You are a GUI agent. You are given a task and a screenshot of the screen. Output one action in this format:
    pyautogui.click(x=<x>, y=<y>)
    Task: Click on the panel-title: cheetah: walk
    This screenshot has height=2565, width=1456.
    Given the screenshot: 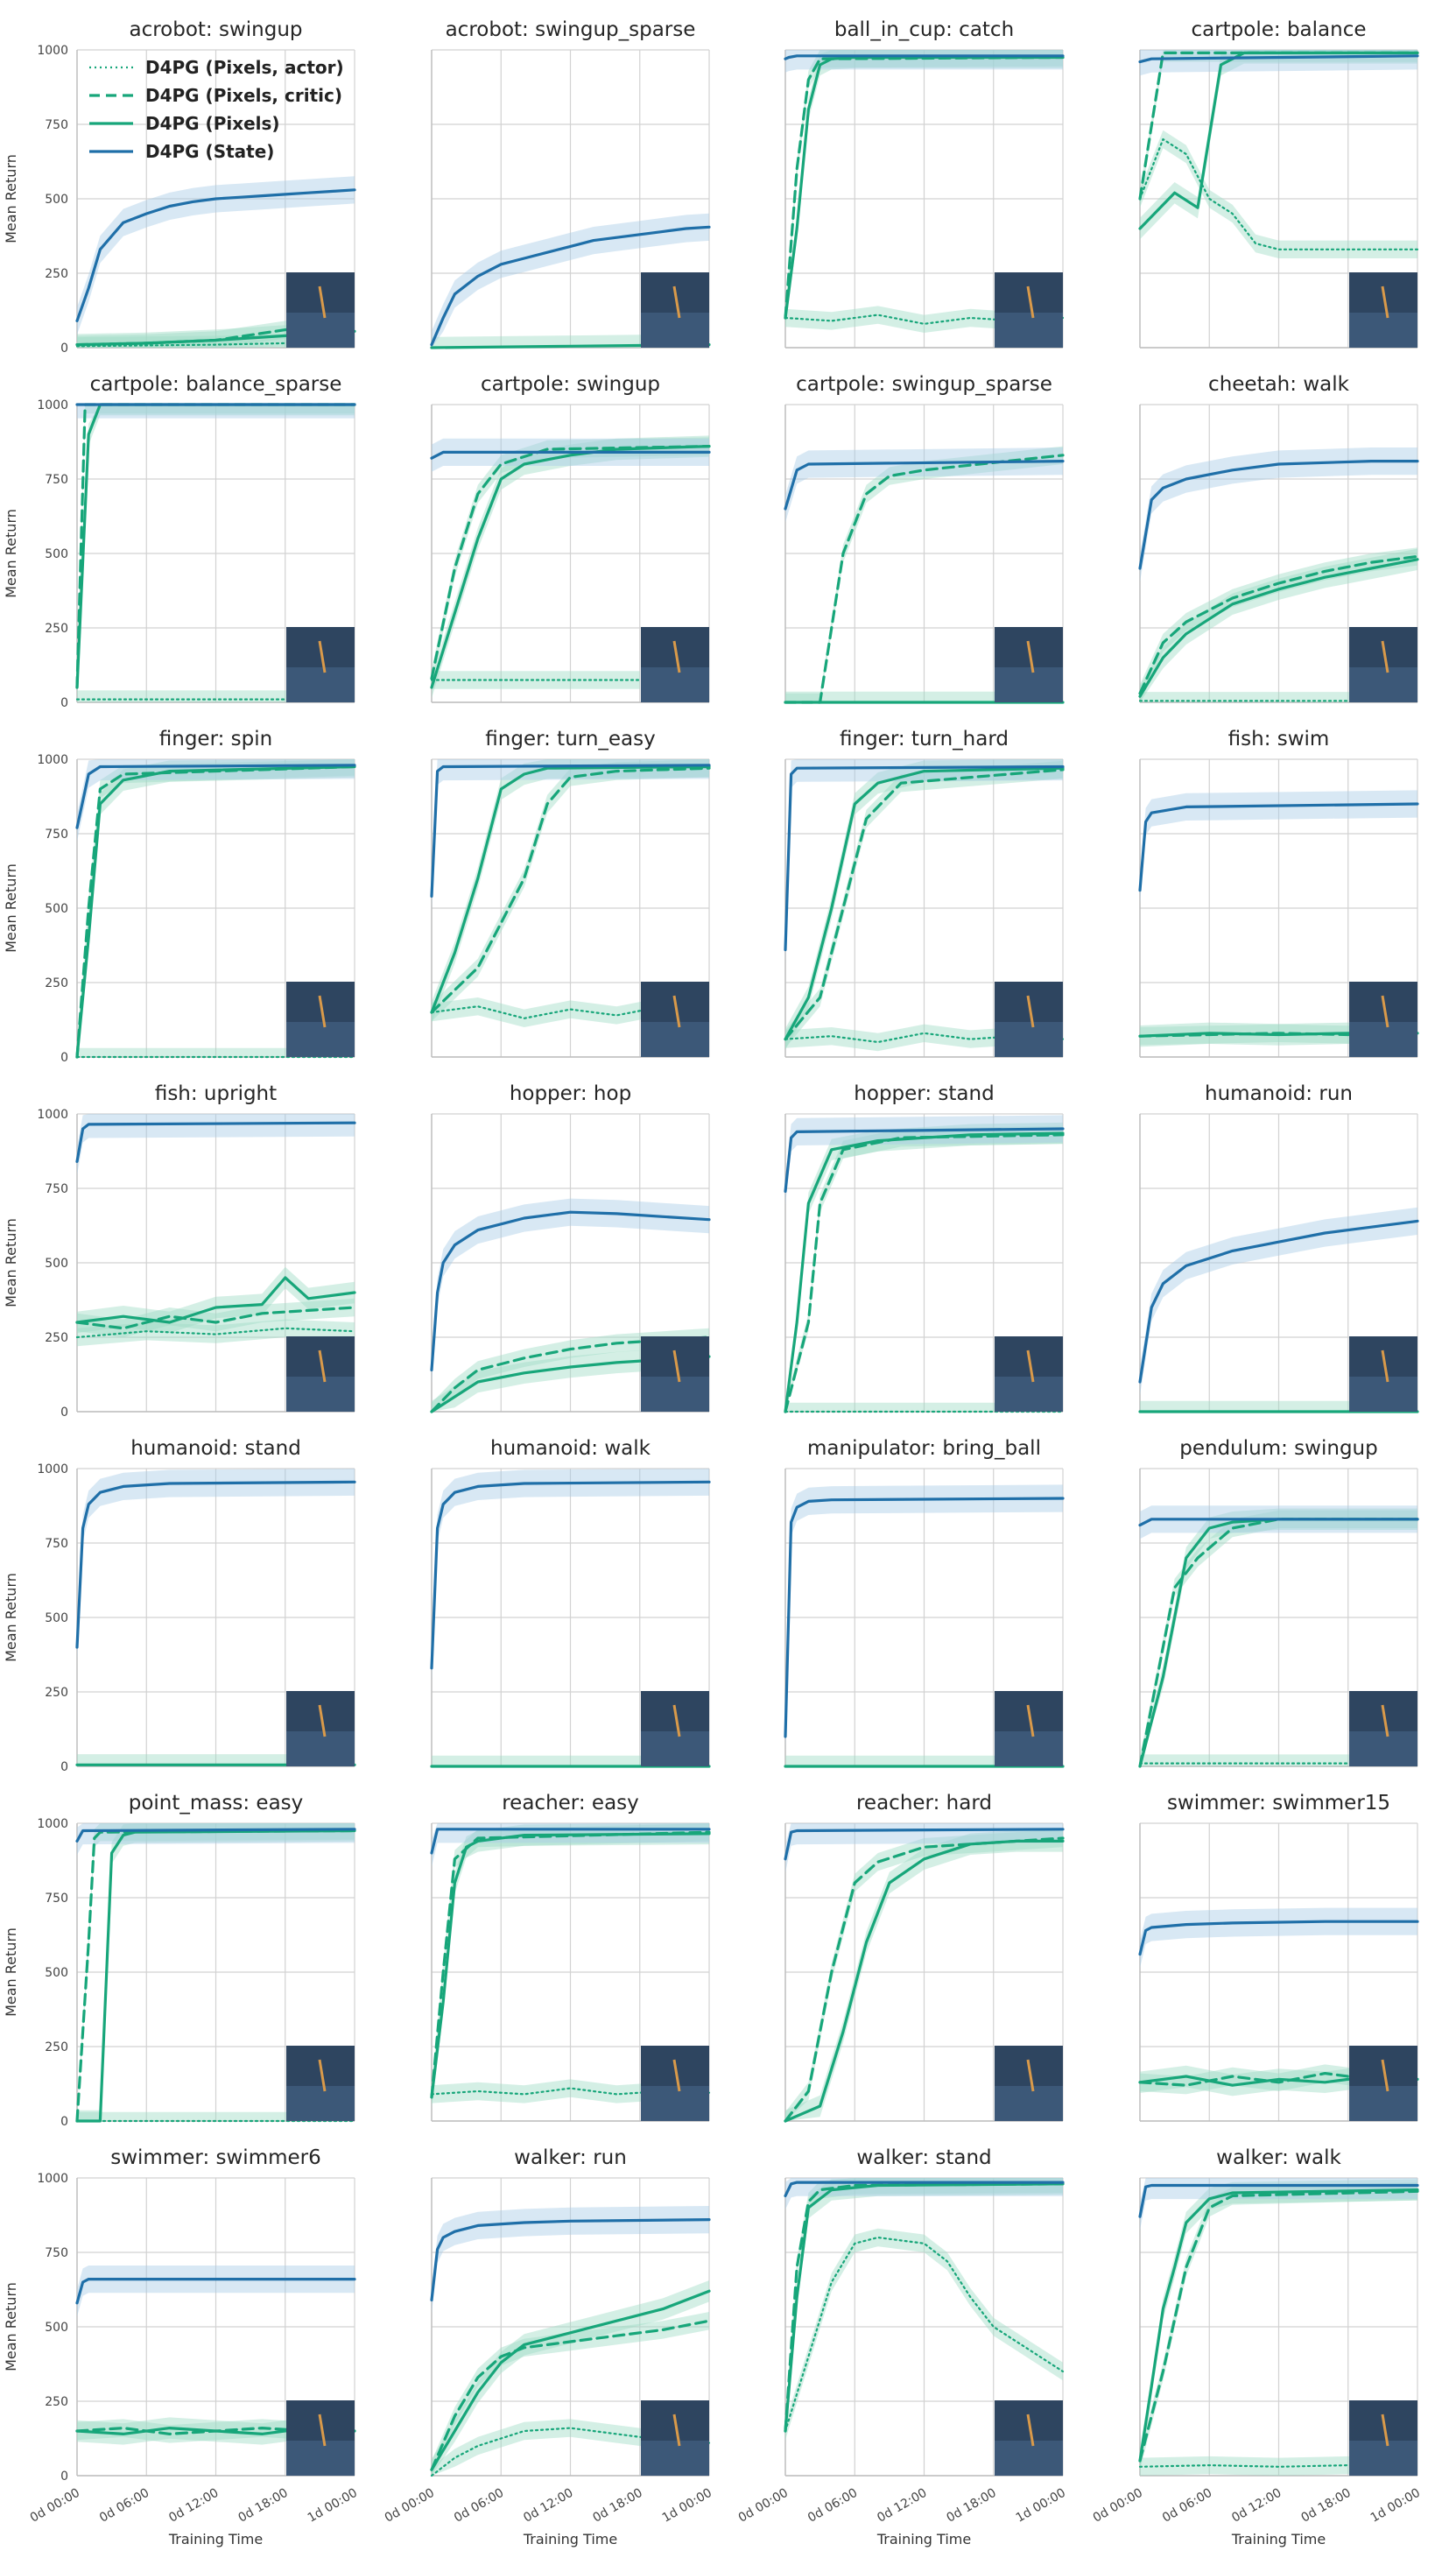 What is the action you would take?
    pyautogui.click(x=1279, y=384)
    